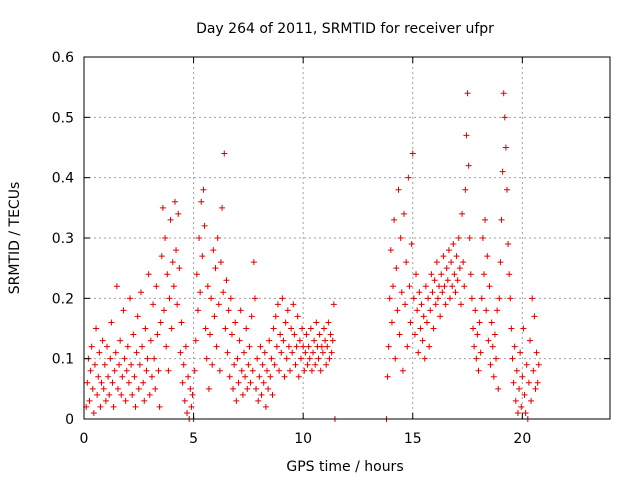  Describe the element at coordinates (413, 439) in the screenshot. I see `x-tick-label: 15` at that location.